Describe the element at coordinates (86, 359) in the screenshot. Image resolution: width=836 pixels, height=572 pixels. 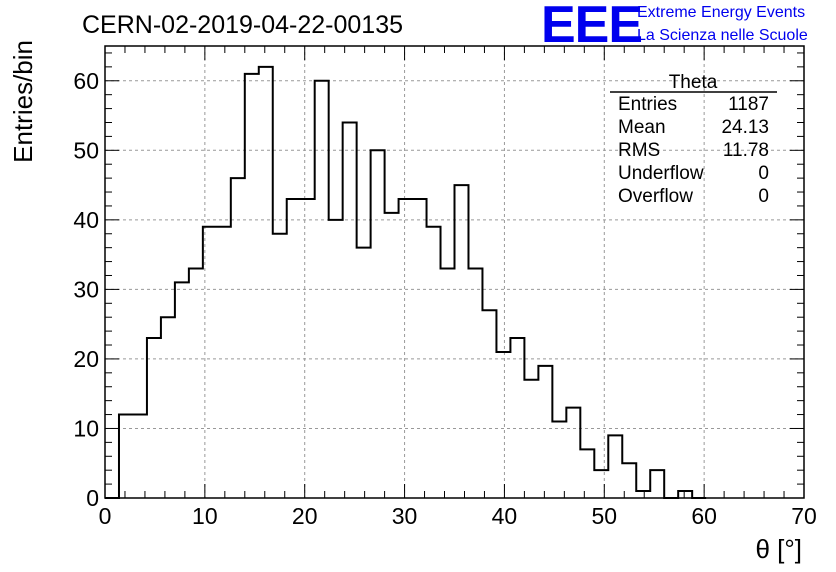
I see `y-tick-label: 20` at that location.